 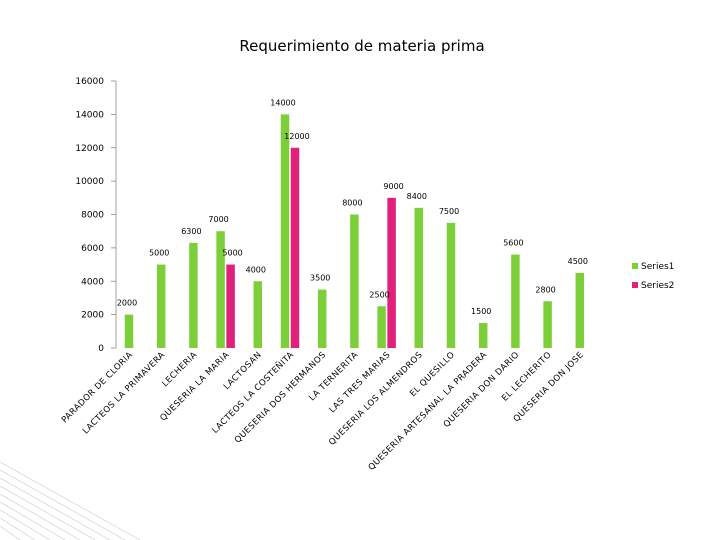 What do you see at coordinates (89, 82) in the screenshot?
I see `y-tick-label: 16000` at bounding box center [89, 82].